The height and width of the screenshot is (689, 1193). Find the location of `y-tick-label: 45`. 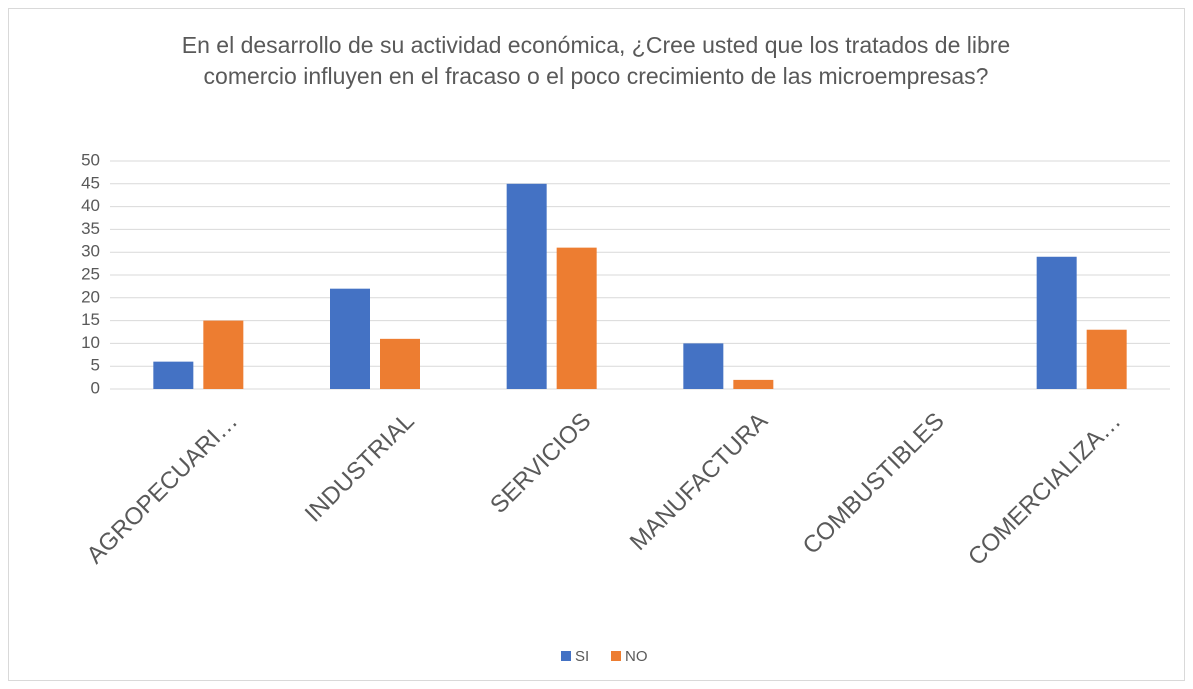

y-tick-label: 45 is located at coordinates (90, 182).